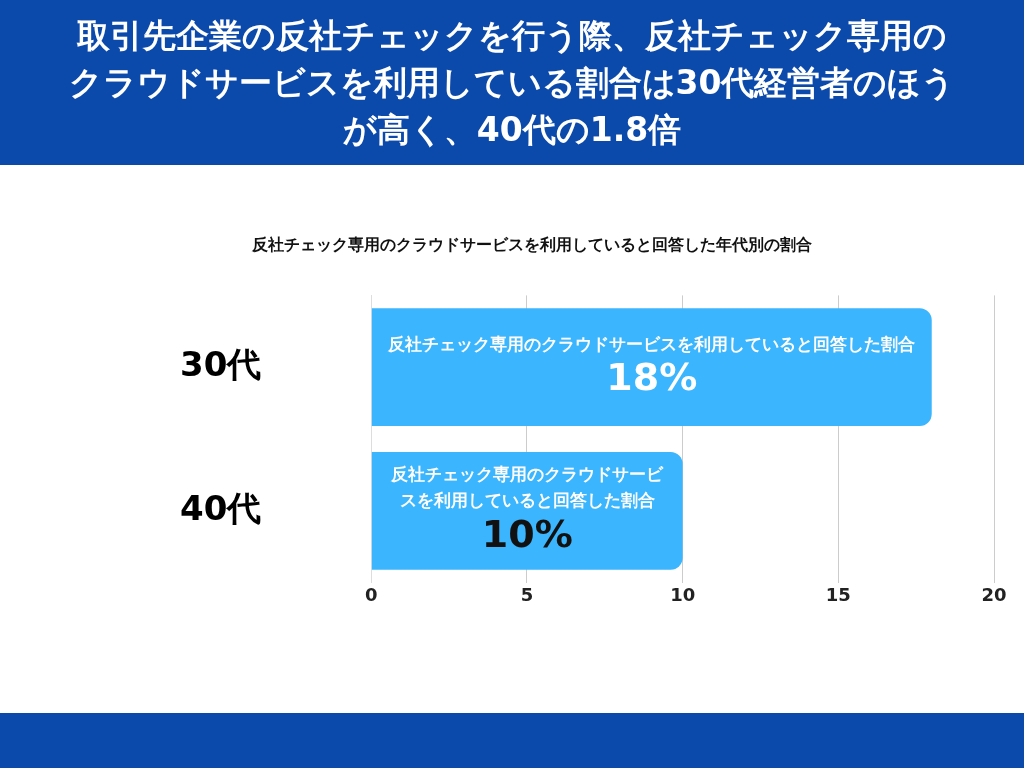 This screenshot has width=1024, height=768. What do you see at coordinates (220, 507) in the screenshot?
I see `y-tick-label: 40代` at bounding box center [220, 507].